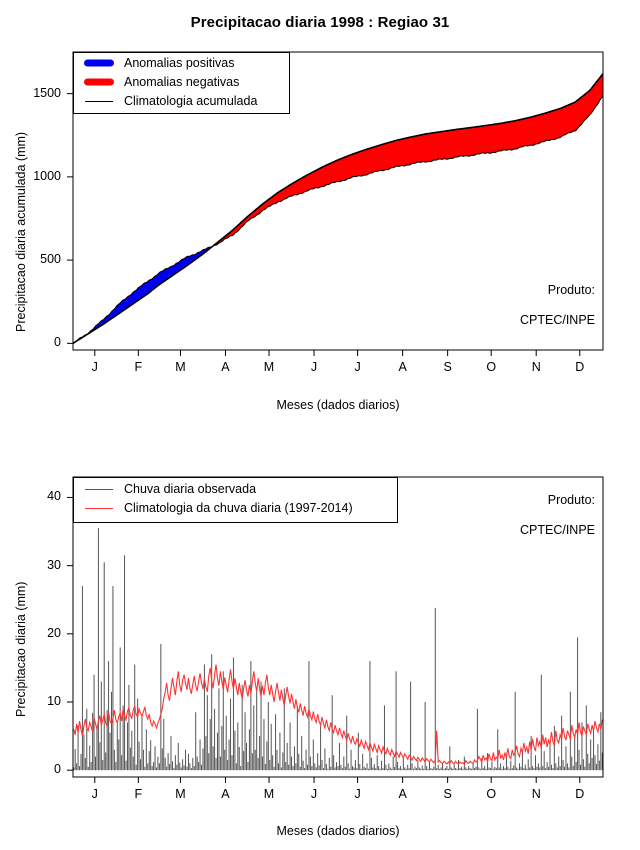  Describe the element at coordinates (47, 92) in the screenshot. I see `top-y-tick-label: 1500` at that location.